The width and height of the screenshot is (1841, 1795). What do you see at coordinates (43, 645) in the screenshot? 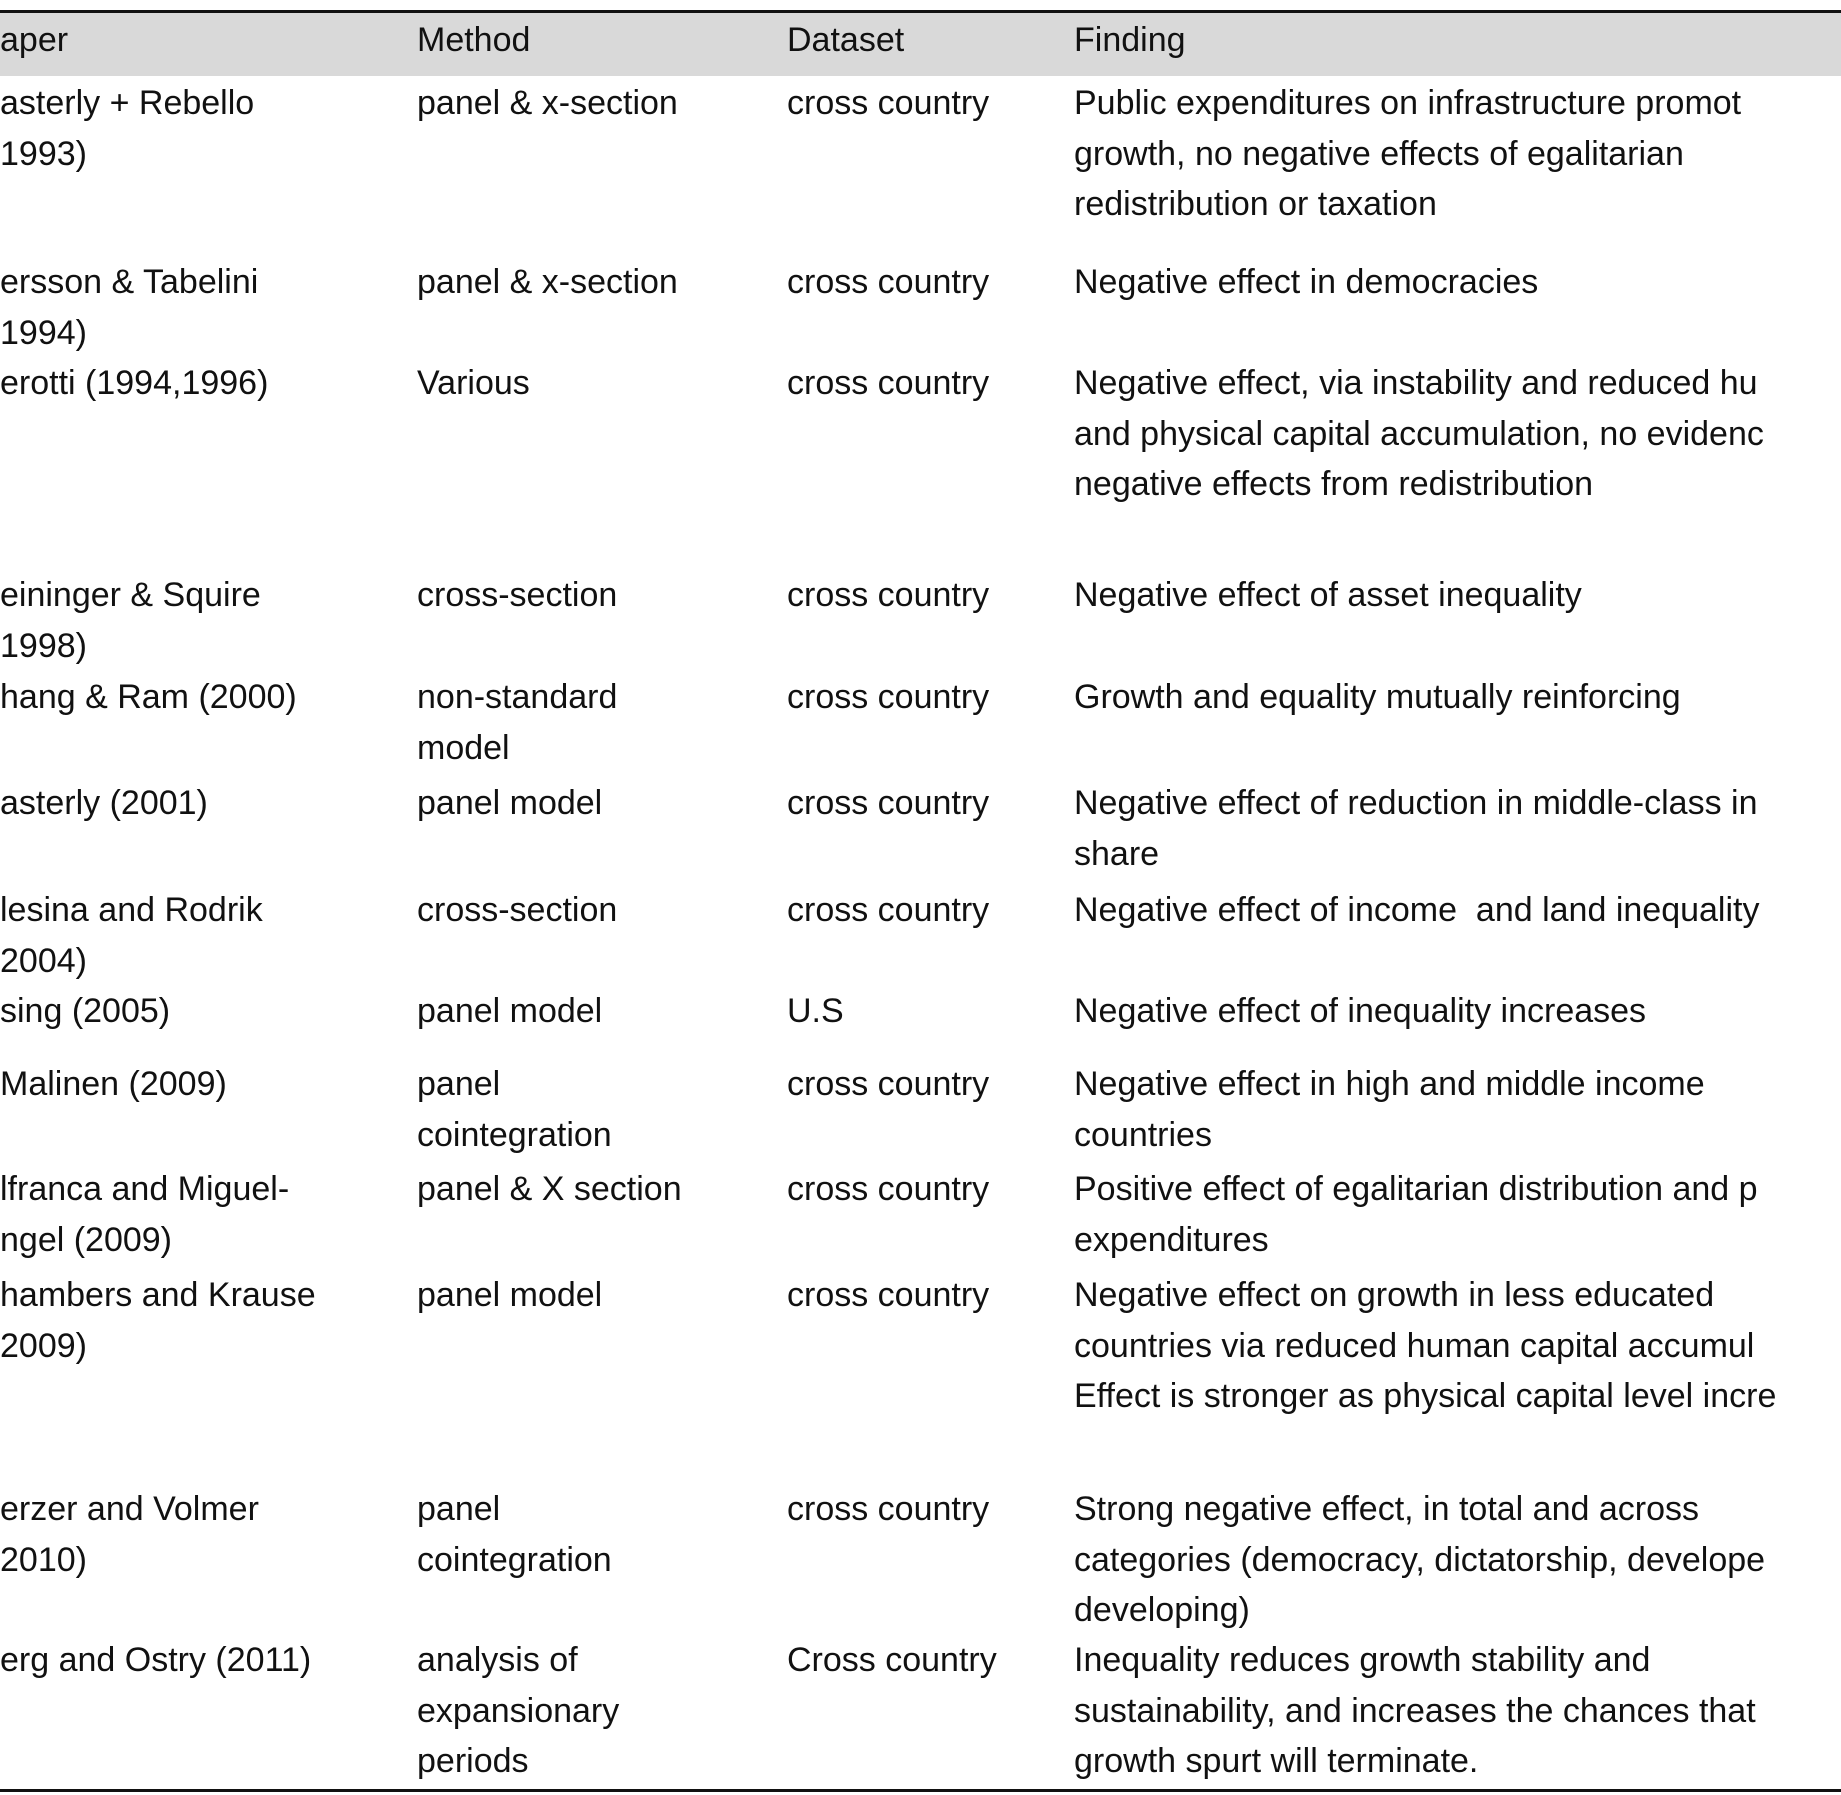
I see `paper-cell: 1998)` at bounding box center [43, 645].